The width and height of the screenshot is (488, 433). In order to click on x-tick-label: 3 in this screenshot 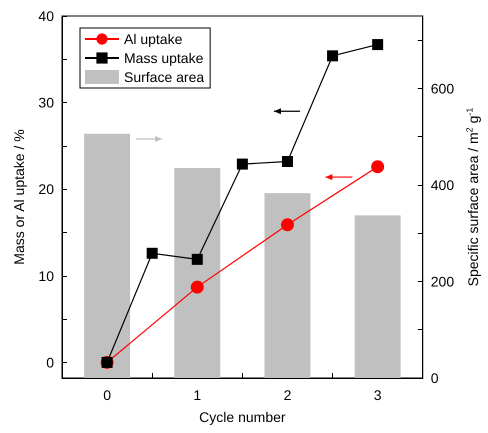, I will do `click(378, 395)`.